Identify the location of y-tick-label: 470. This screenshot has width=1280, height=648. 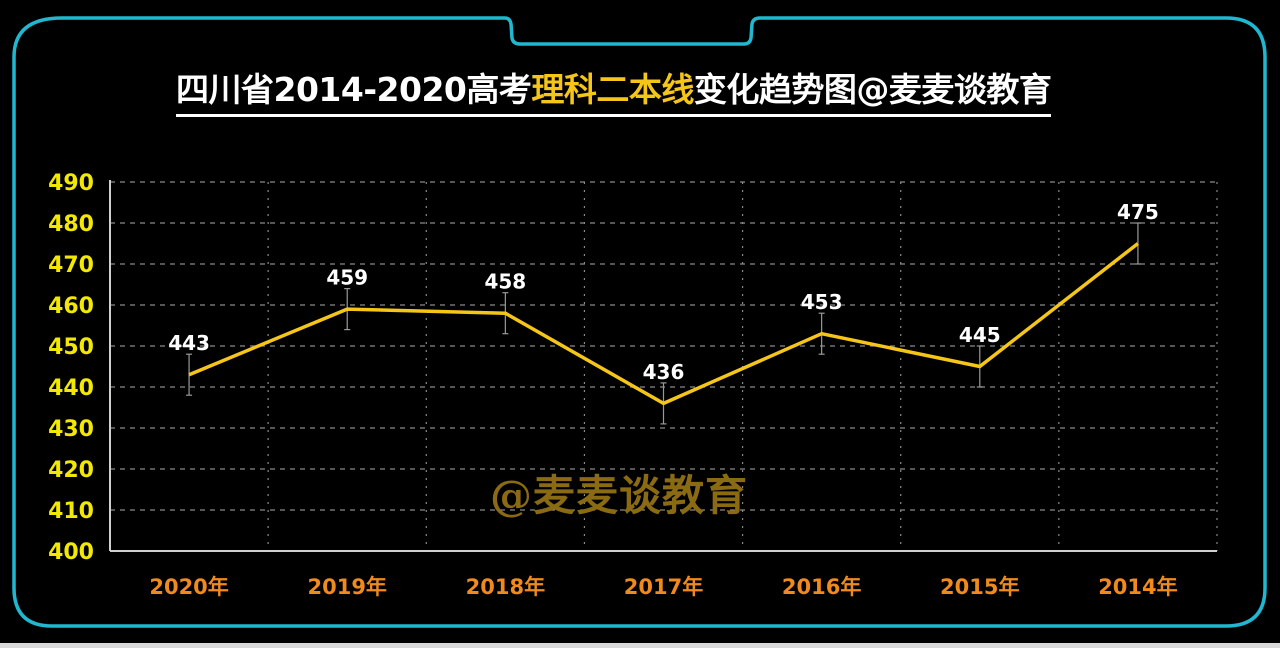
(71, 265).